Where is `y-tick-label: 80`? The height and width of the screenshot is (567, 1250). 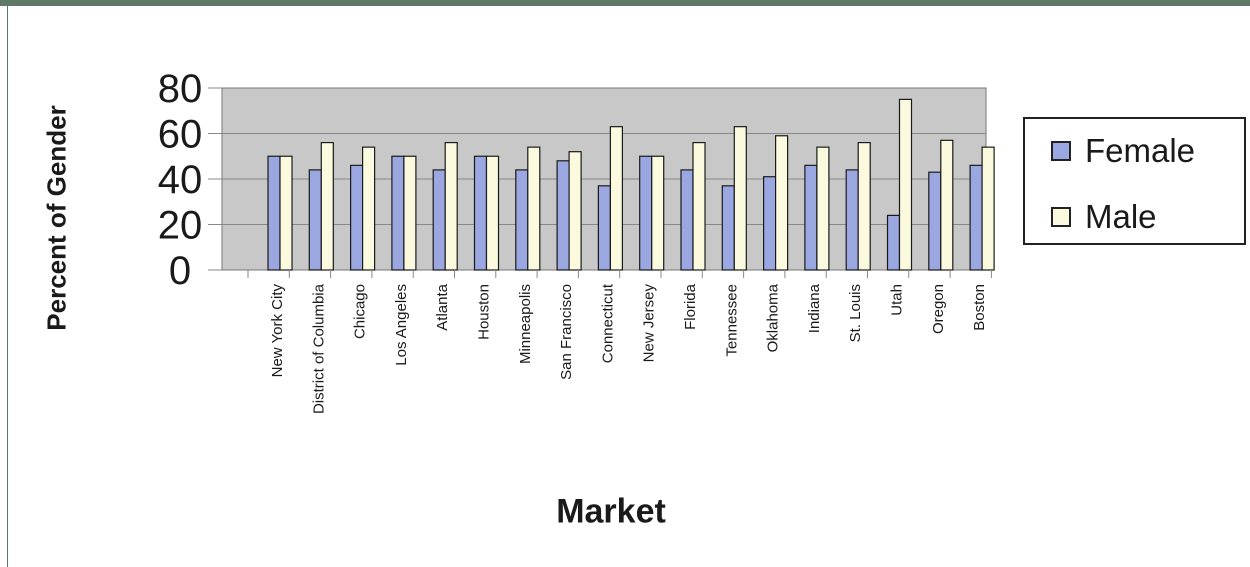
y-tick-label: 80 is located at coordinates (180, 89).